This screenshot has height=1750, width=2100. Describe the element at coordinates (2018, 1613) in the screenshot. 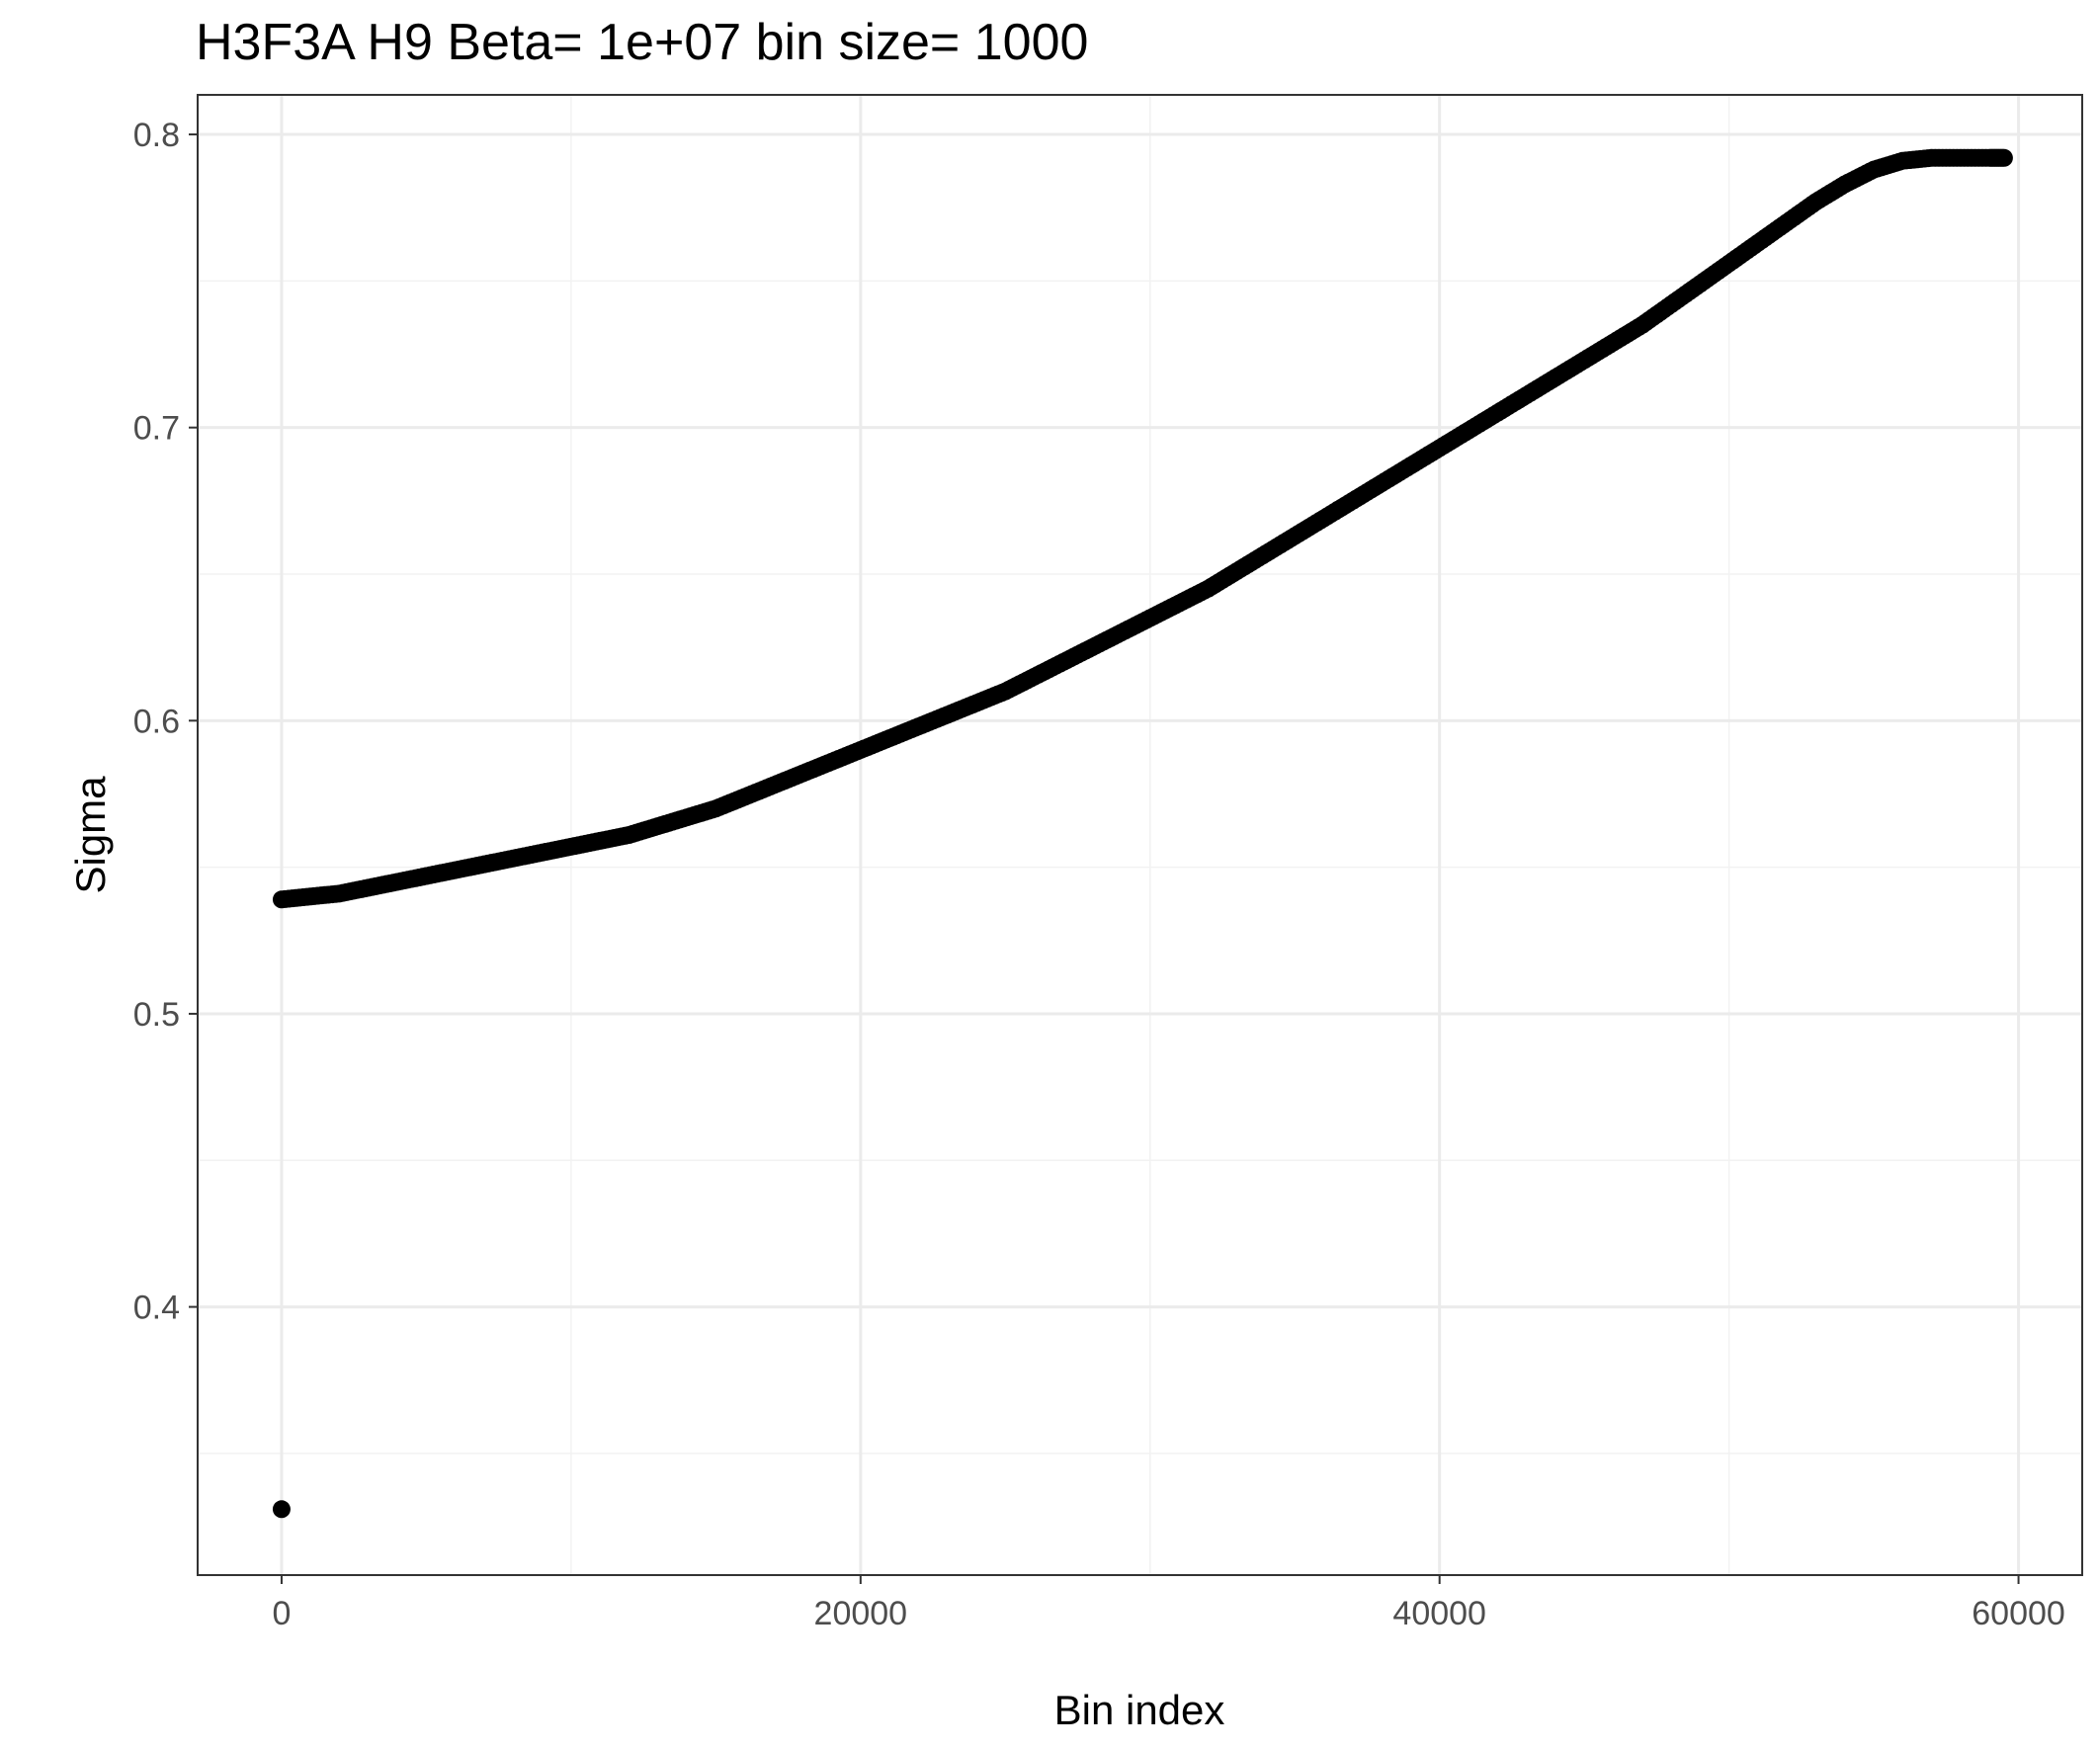

I see `x-tick-label: 60000` at that location.